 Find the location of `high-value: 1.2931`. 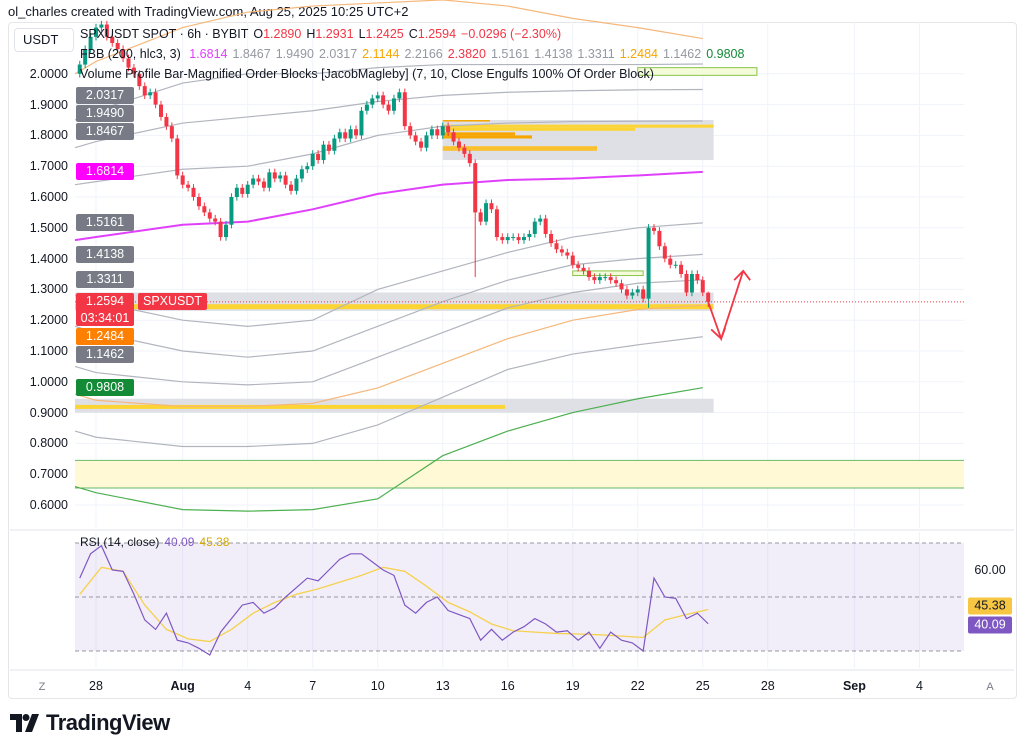

high-value: 1.2931 is located at coordinates (334, 34).